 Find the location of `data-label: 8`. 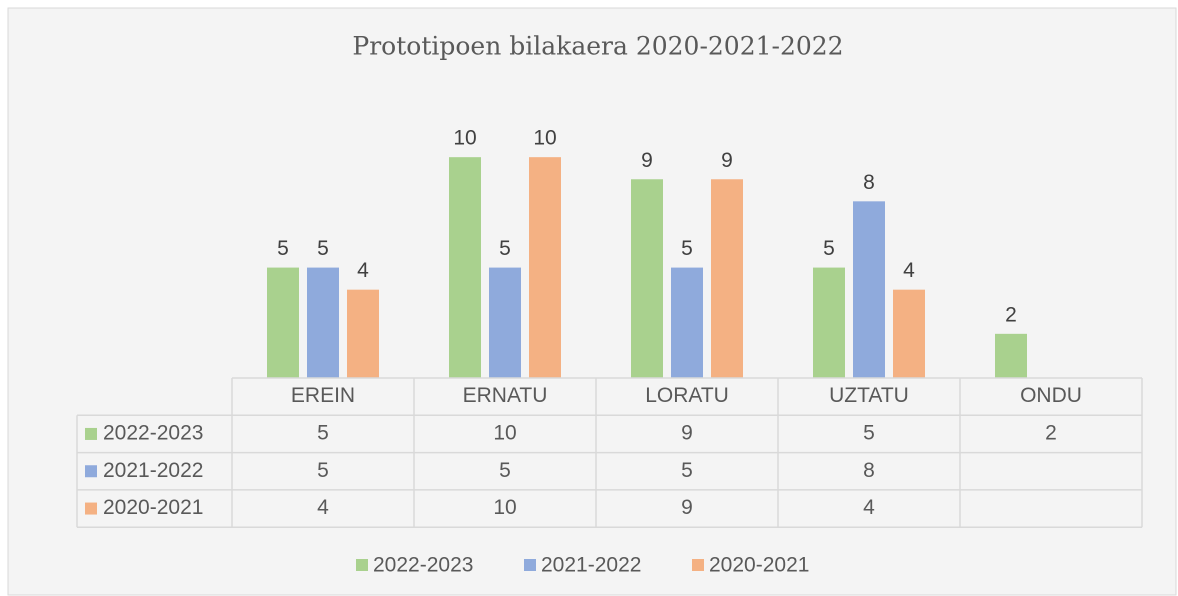

data-label: 8 is located at coordinates (869, 182).